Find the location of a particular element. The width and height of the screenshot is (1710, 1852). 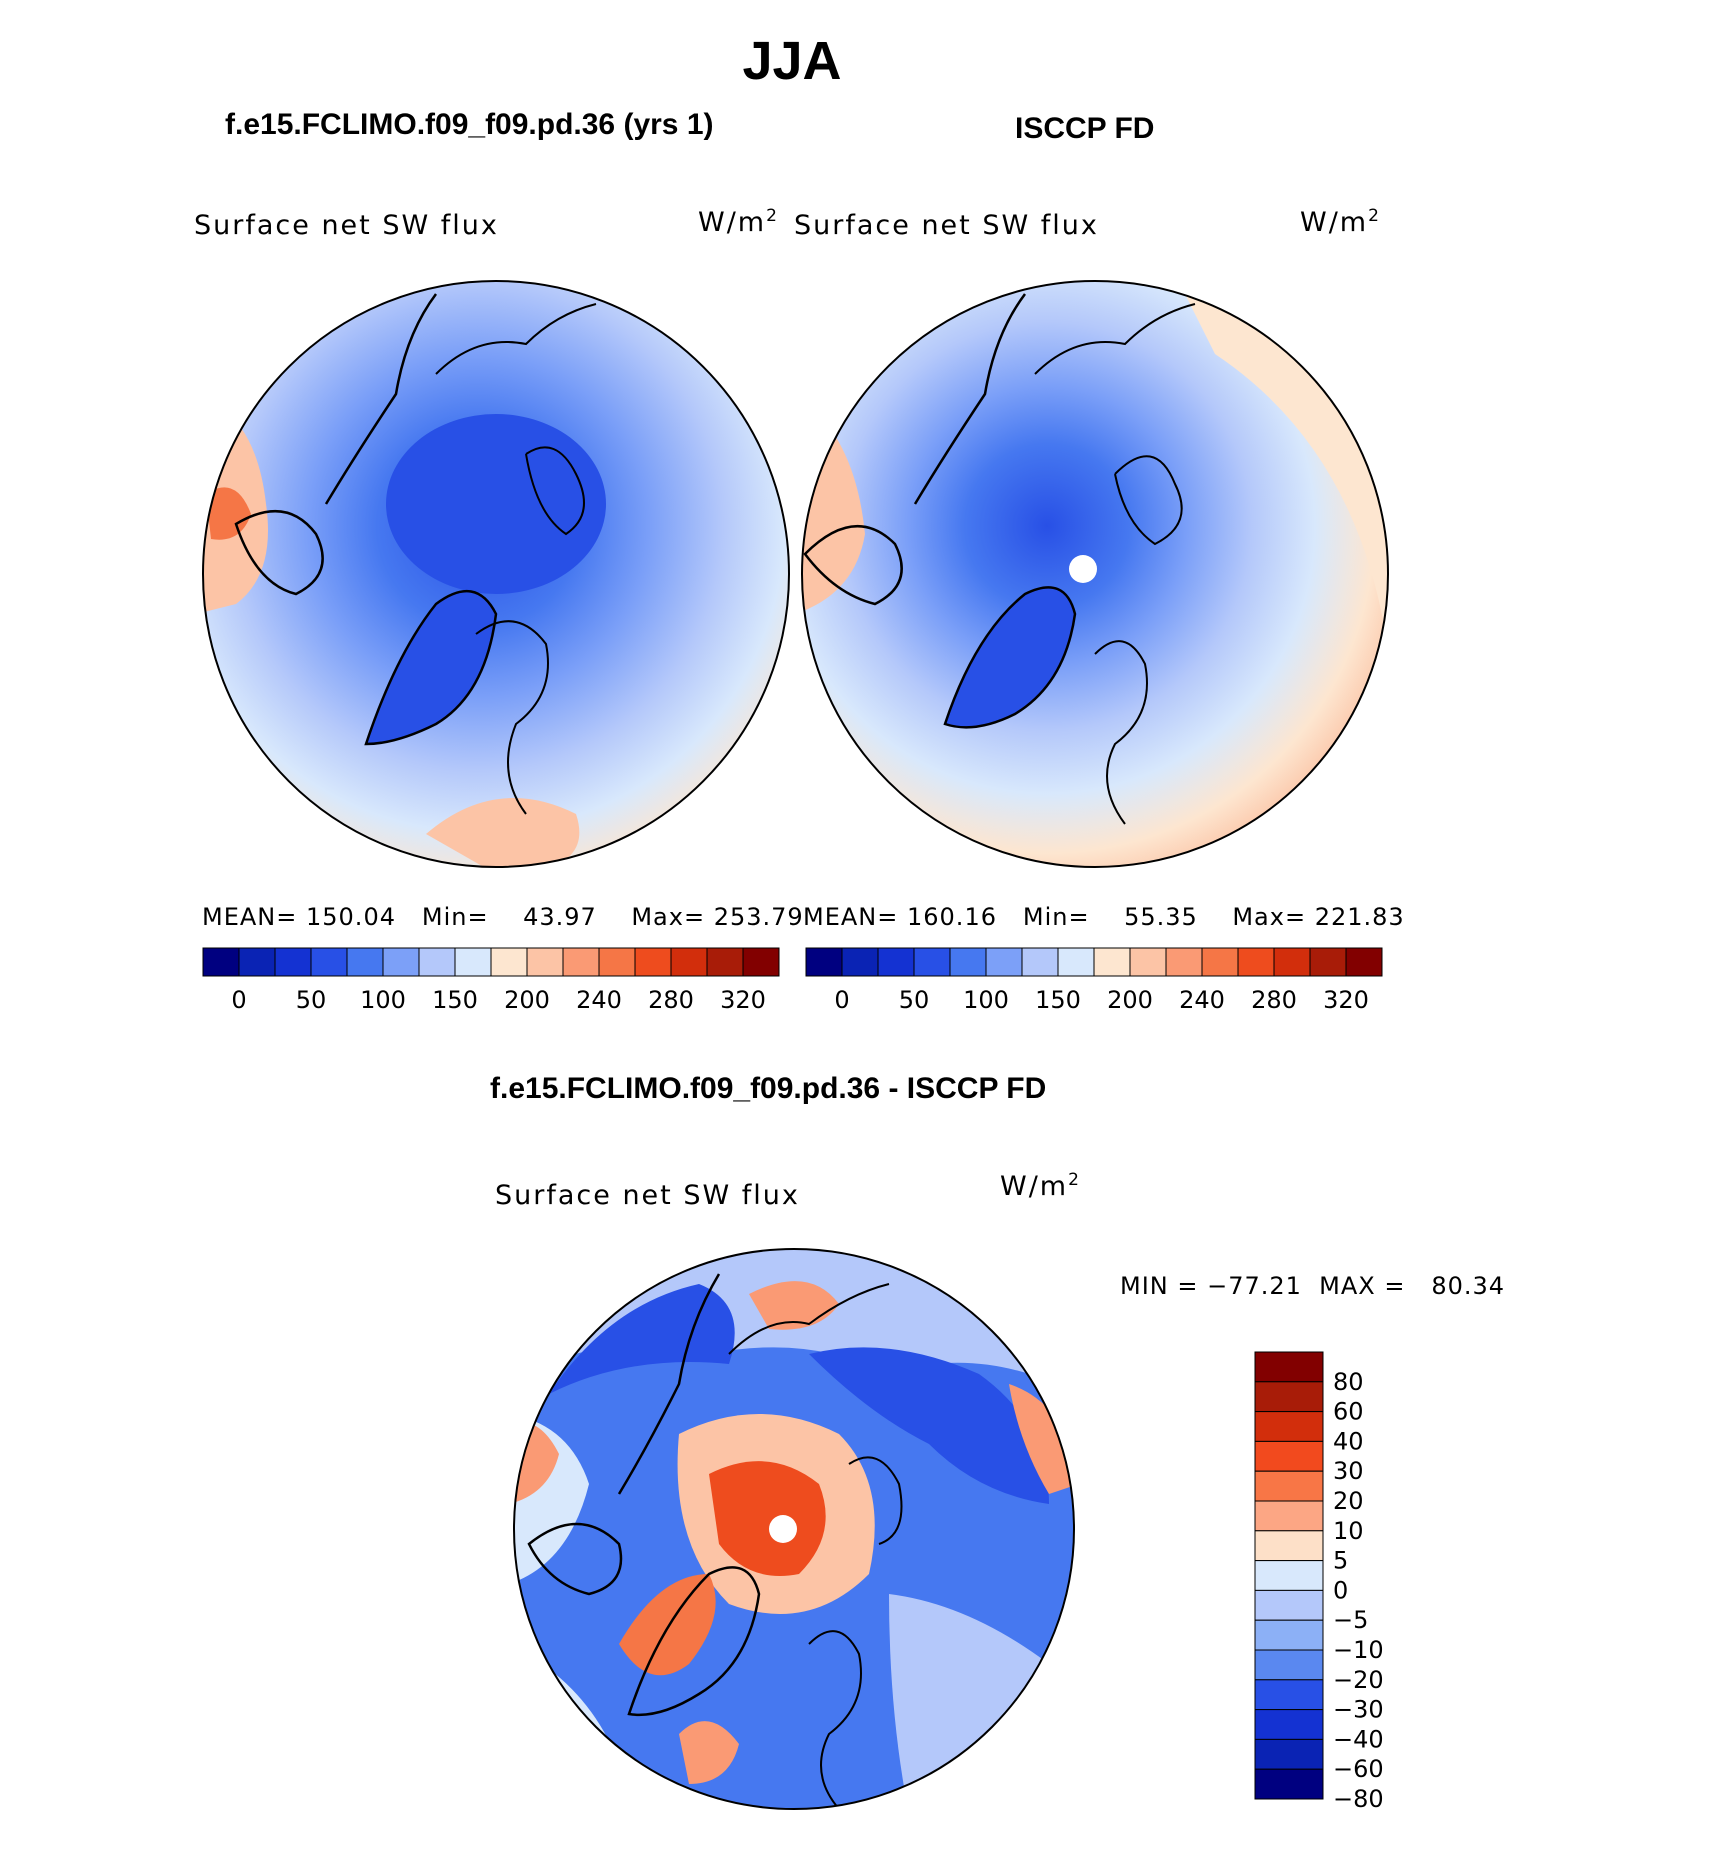

obs-colorbar-label: 320 is located at coordinates (1346, 1000).